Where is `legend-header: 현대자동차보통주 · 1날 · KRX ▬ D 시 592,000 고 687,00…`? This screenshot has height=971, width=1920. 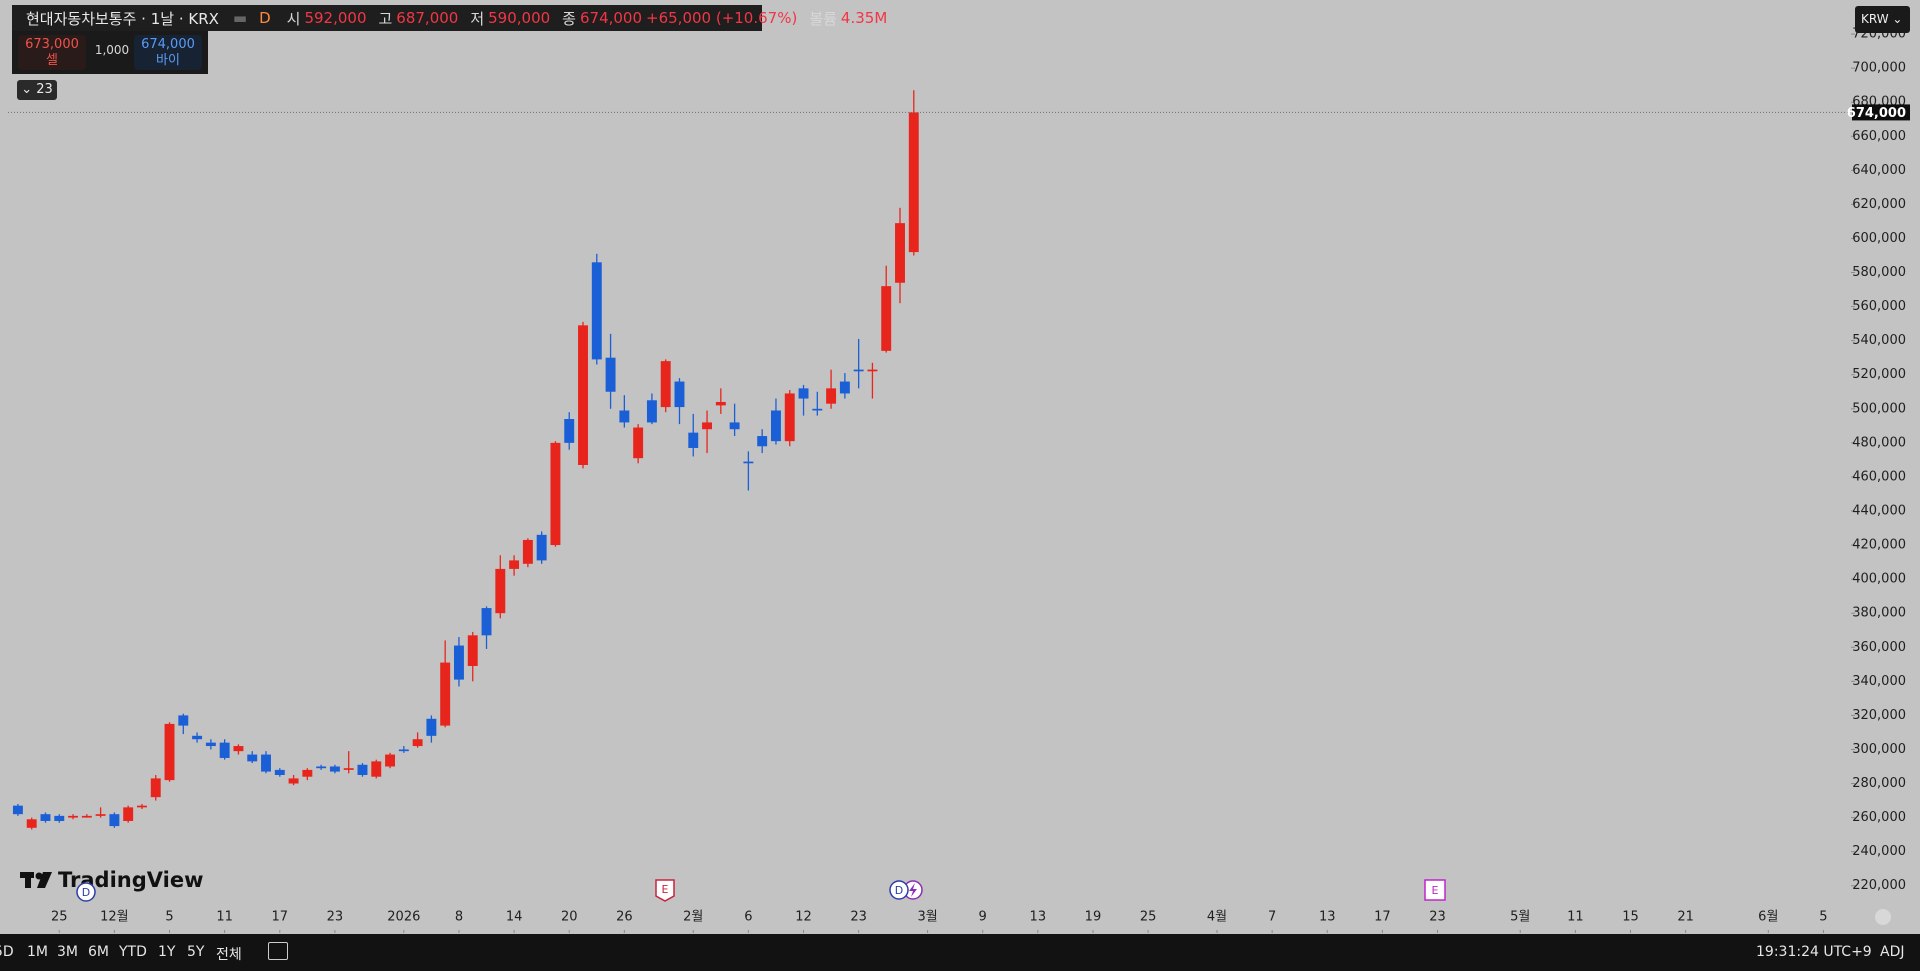
legend-header: 현대자동차보통주 · 1날 · KRX ▬ D 시 592,000 고 687,00… is located at coordinates (449, 18).